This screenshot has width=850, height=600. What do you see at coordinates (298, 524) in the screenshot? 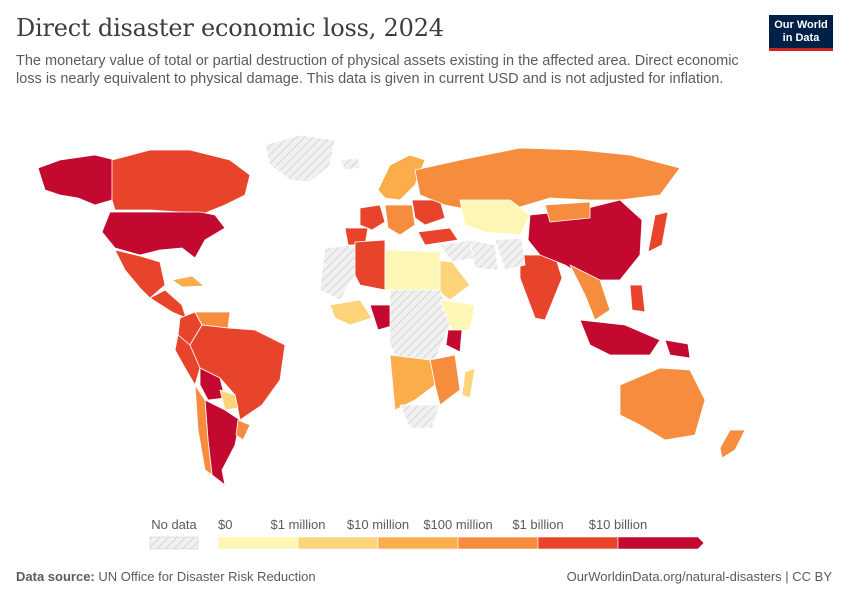
I see `legend-bin-label: $1 million` at bounding box center [298, 524].